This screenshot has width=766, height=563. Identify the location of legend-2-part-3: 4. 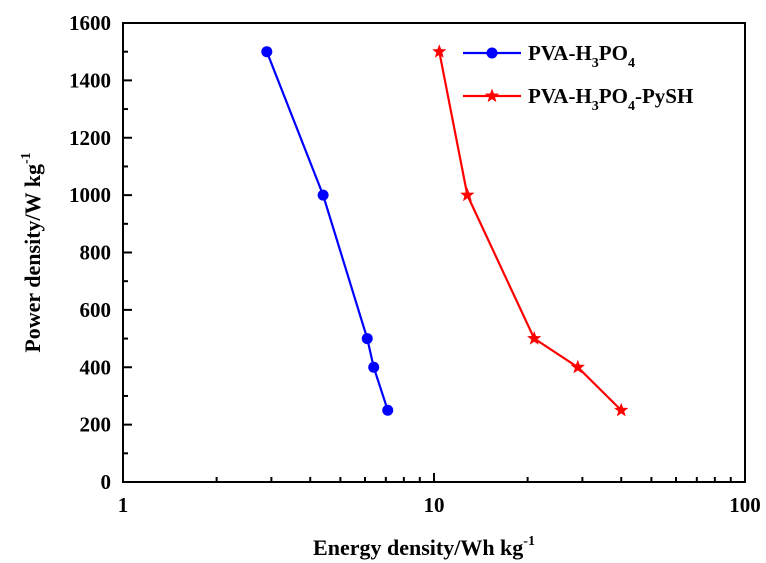
(631, 106).